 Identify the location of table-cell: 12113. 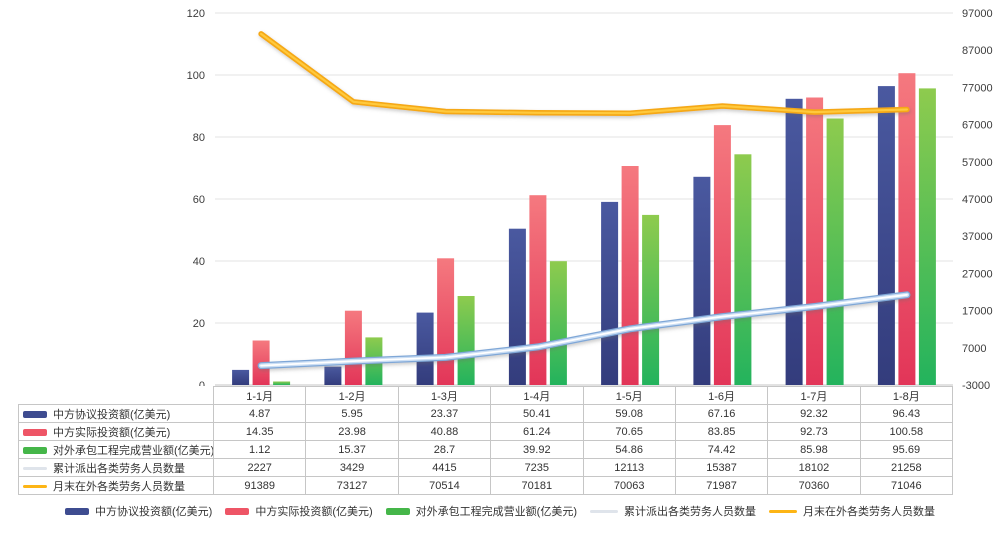
(629, 467).